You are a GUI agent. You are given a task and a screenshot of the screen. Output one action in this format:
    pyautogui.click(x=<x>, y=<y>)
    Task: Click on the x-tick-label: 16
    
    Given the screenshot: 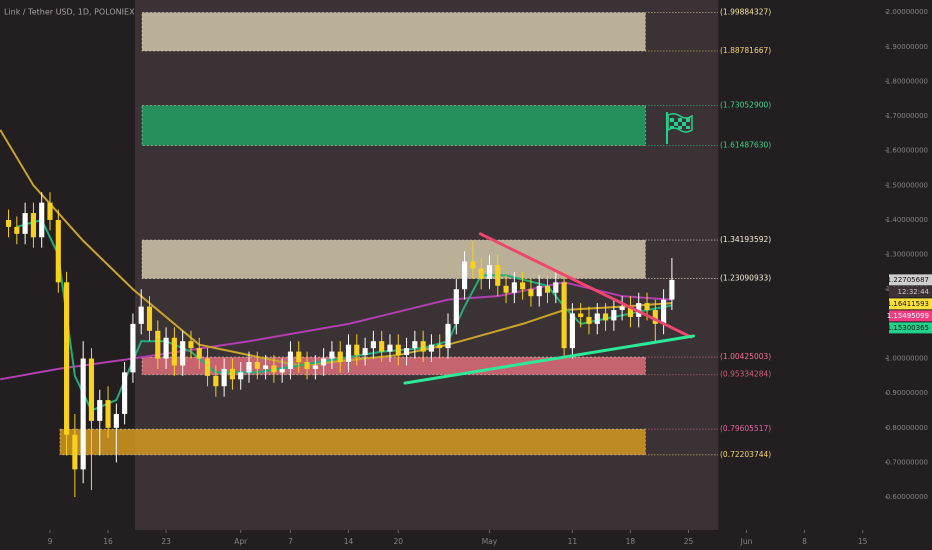 What is the action you would take?
    pyautogui.click(x=108, y=541)
    